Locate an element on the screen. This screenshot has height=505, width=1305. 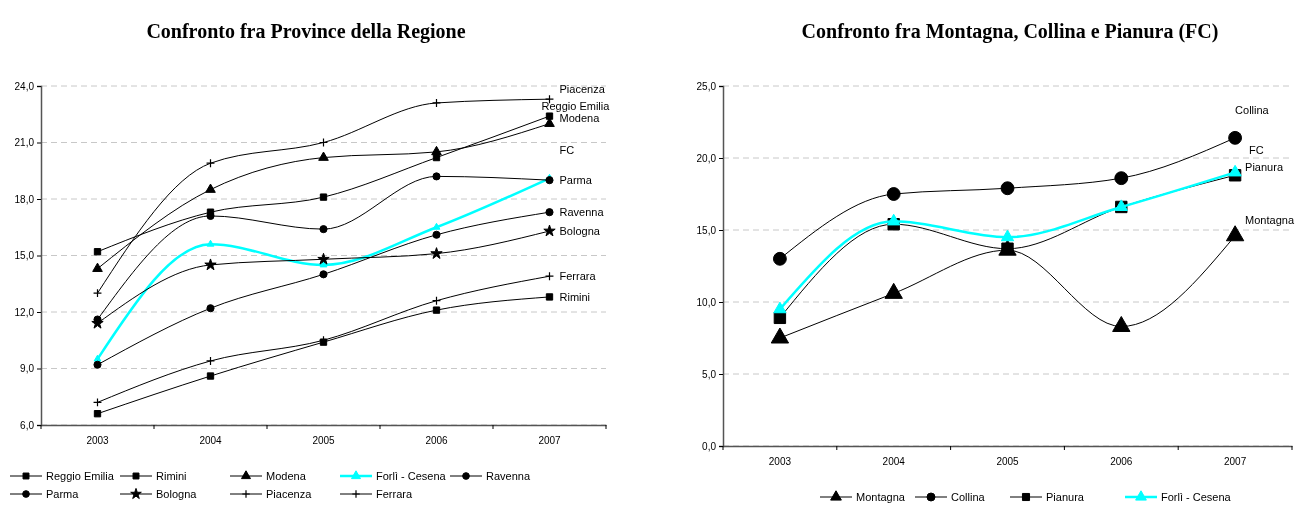
legend-label: Ferrara is located at coordinates (394, 494).